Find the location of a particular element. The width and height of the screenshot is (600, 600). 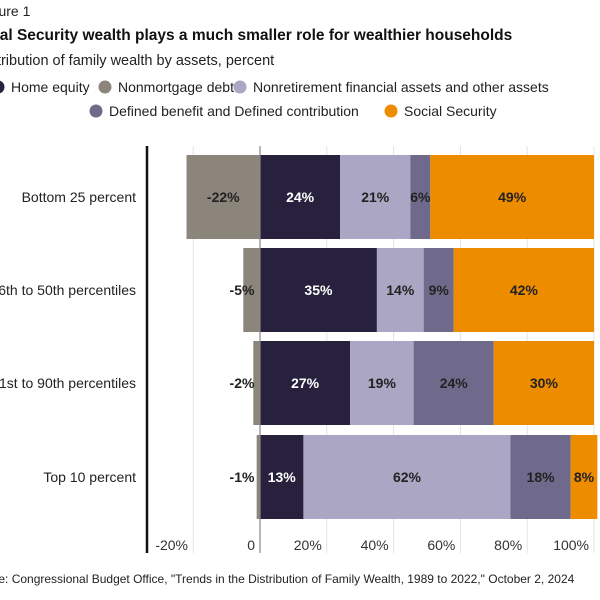

x-tick-label: 100% is located at coordinates (571, 545).